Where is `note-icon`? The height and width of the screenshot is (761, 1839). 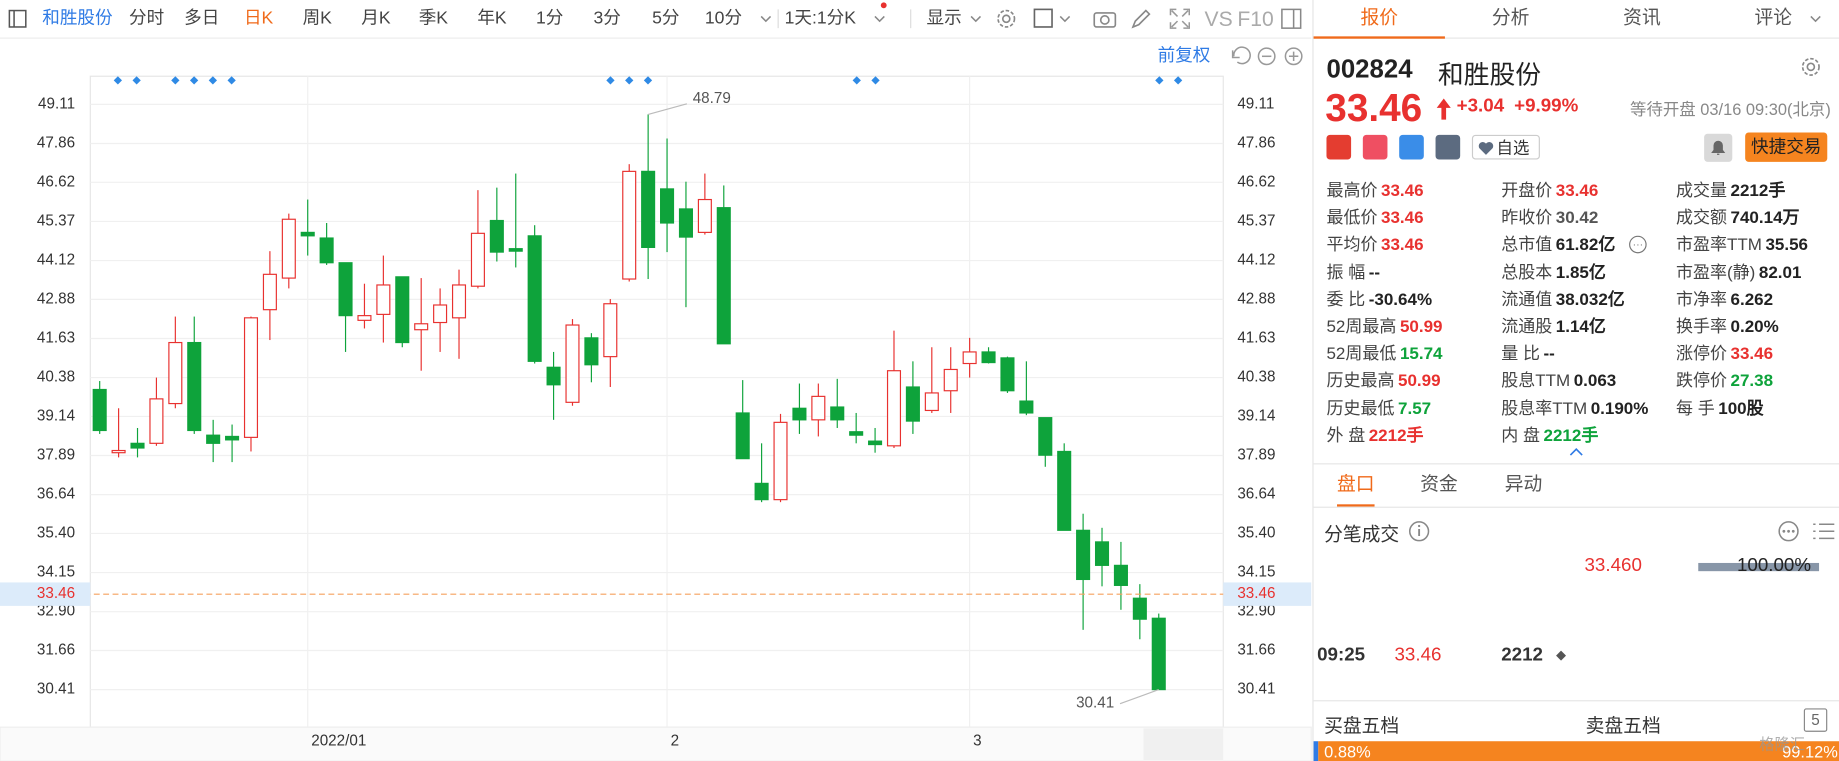 note-icon is located at coordinates (1448, 147).